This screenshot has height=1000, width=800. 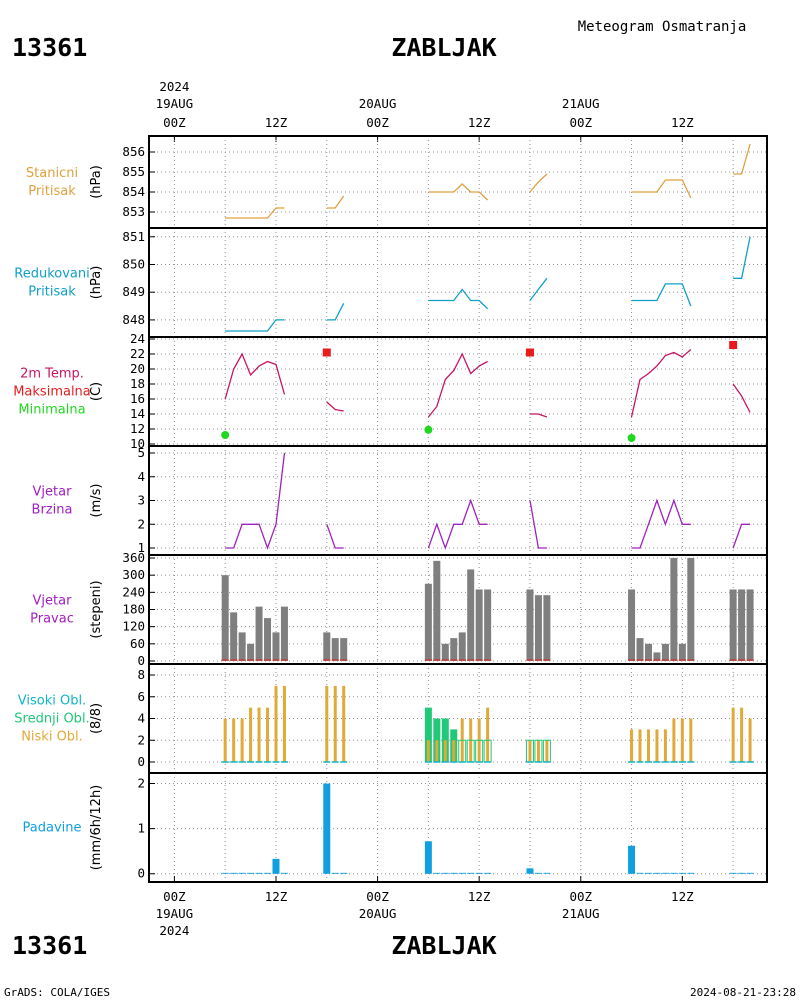 I want to click on top-date-label: 19AUG, so click(x=175, y=103).